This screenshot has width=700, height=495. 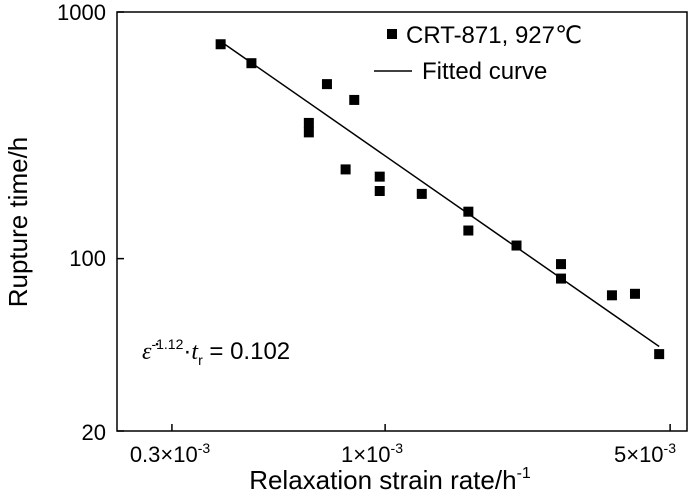 I want to click on legend-marker-square, so click(x=392, y=34).